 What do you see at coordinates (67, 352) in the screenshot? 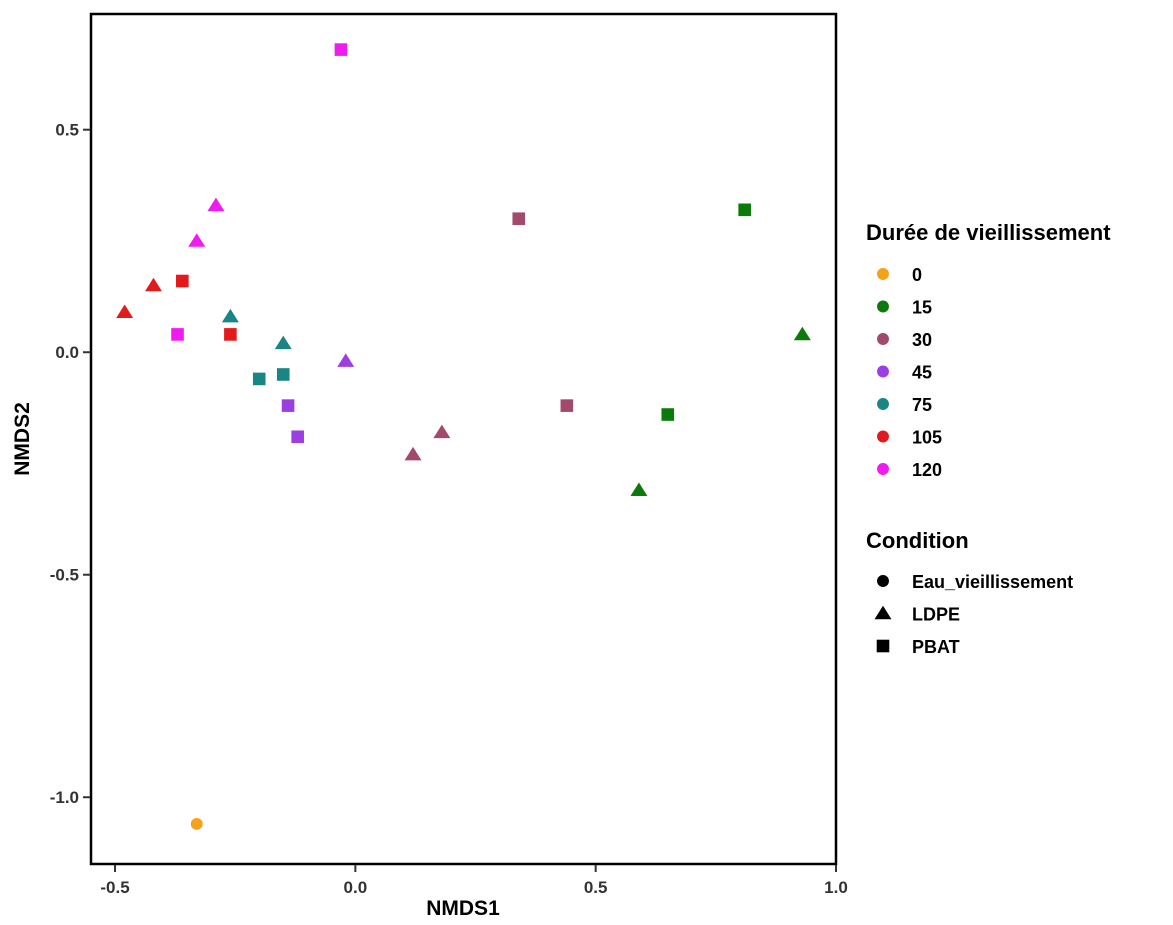
I see `y-tick-label: 0.0` at bounding box center [67, 352].